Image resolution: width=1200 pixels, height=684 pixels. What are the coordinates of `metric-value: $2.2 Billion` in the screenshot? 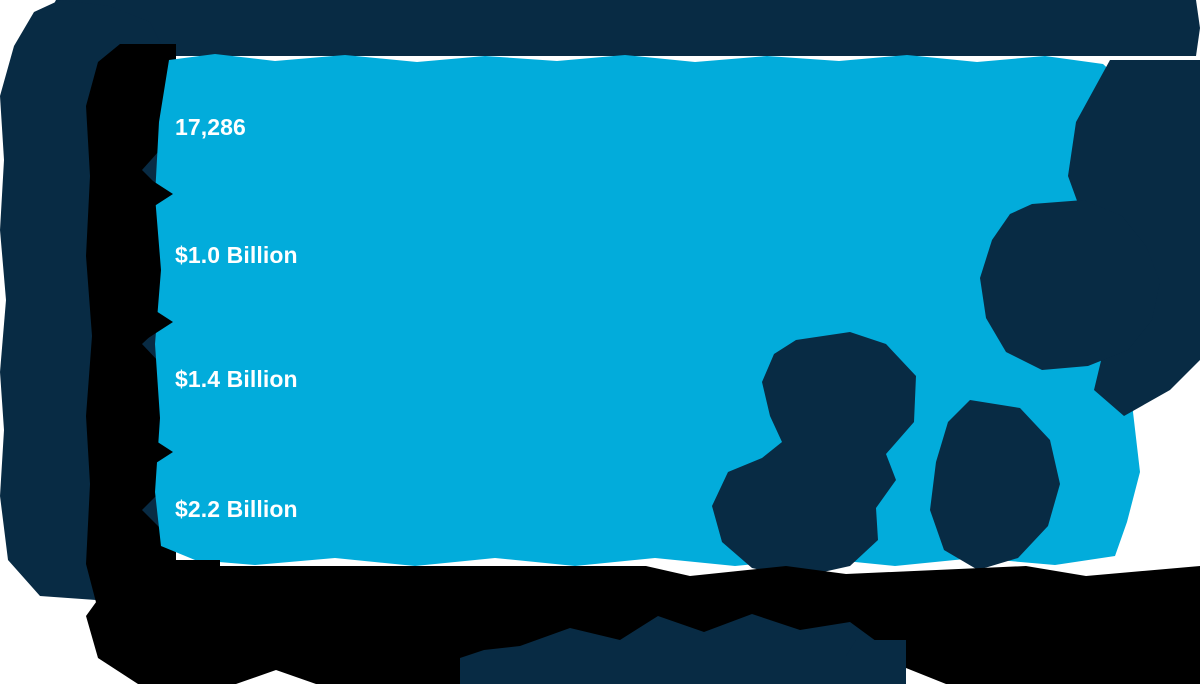 It's located at (236, 508).